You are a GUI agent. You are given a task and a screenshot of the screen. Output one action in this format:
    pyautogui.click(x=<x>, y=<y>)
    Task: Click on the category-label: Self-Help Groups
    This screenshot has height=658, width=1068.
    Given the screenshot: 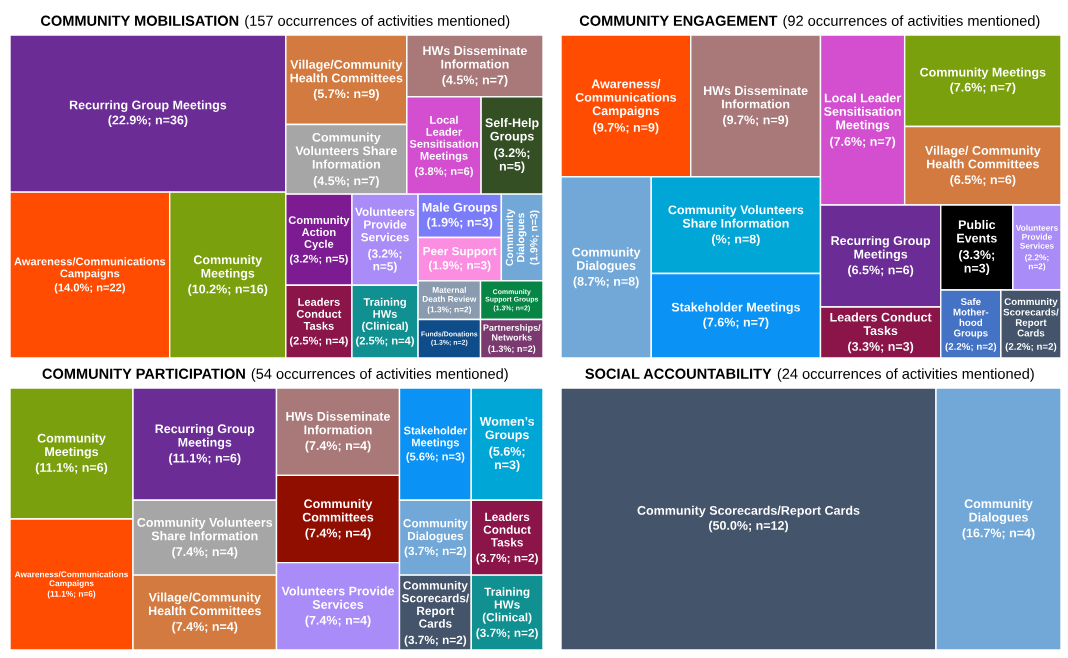 What is the action you would take?
    pyautogui.click(x=512, y=130)
    